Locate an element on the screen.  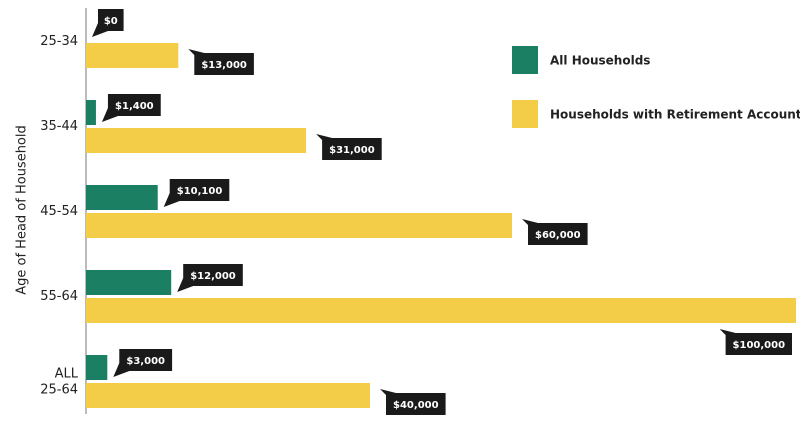
value-label: $1,400 is located at coordinates (131, 108).